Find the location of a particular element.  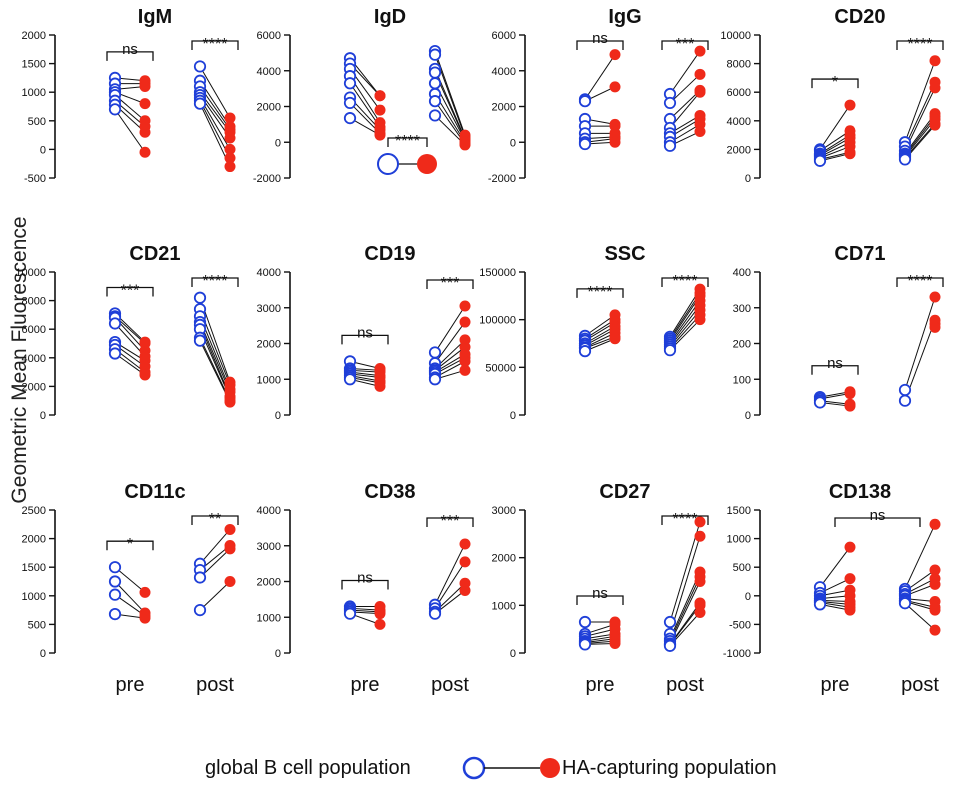

y-tick-label: 1500 is located at coordinates (34, 568).